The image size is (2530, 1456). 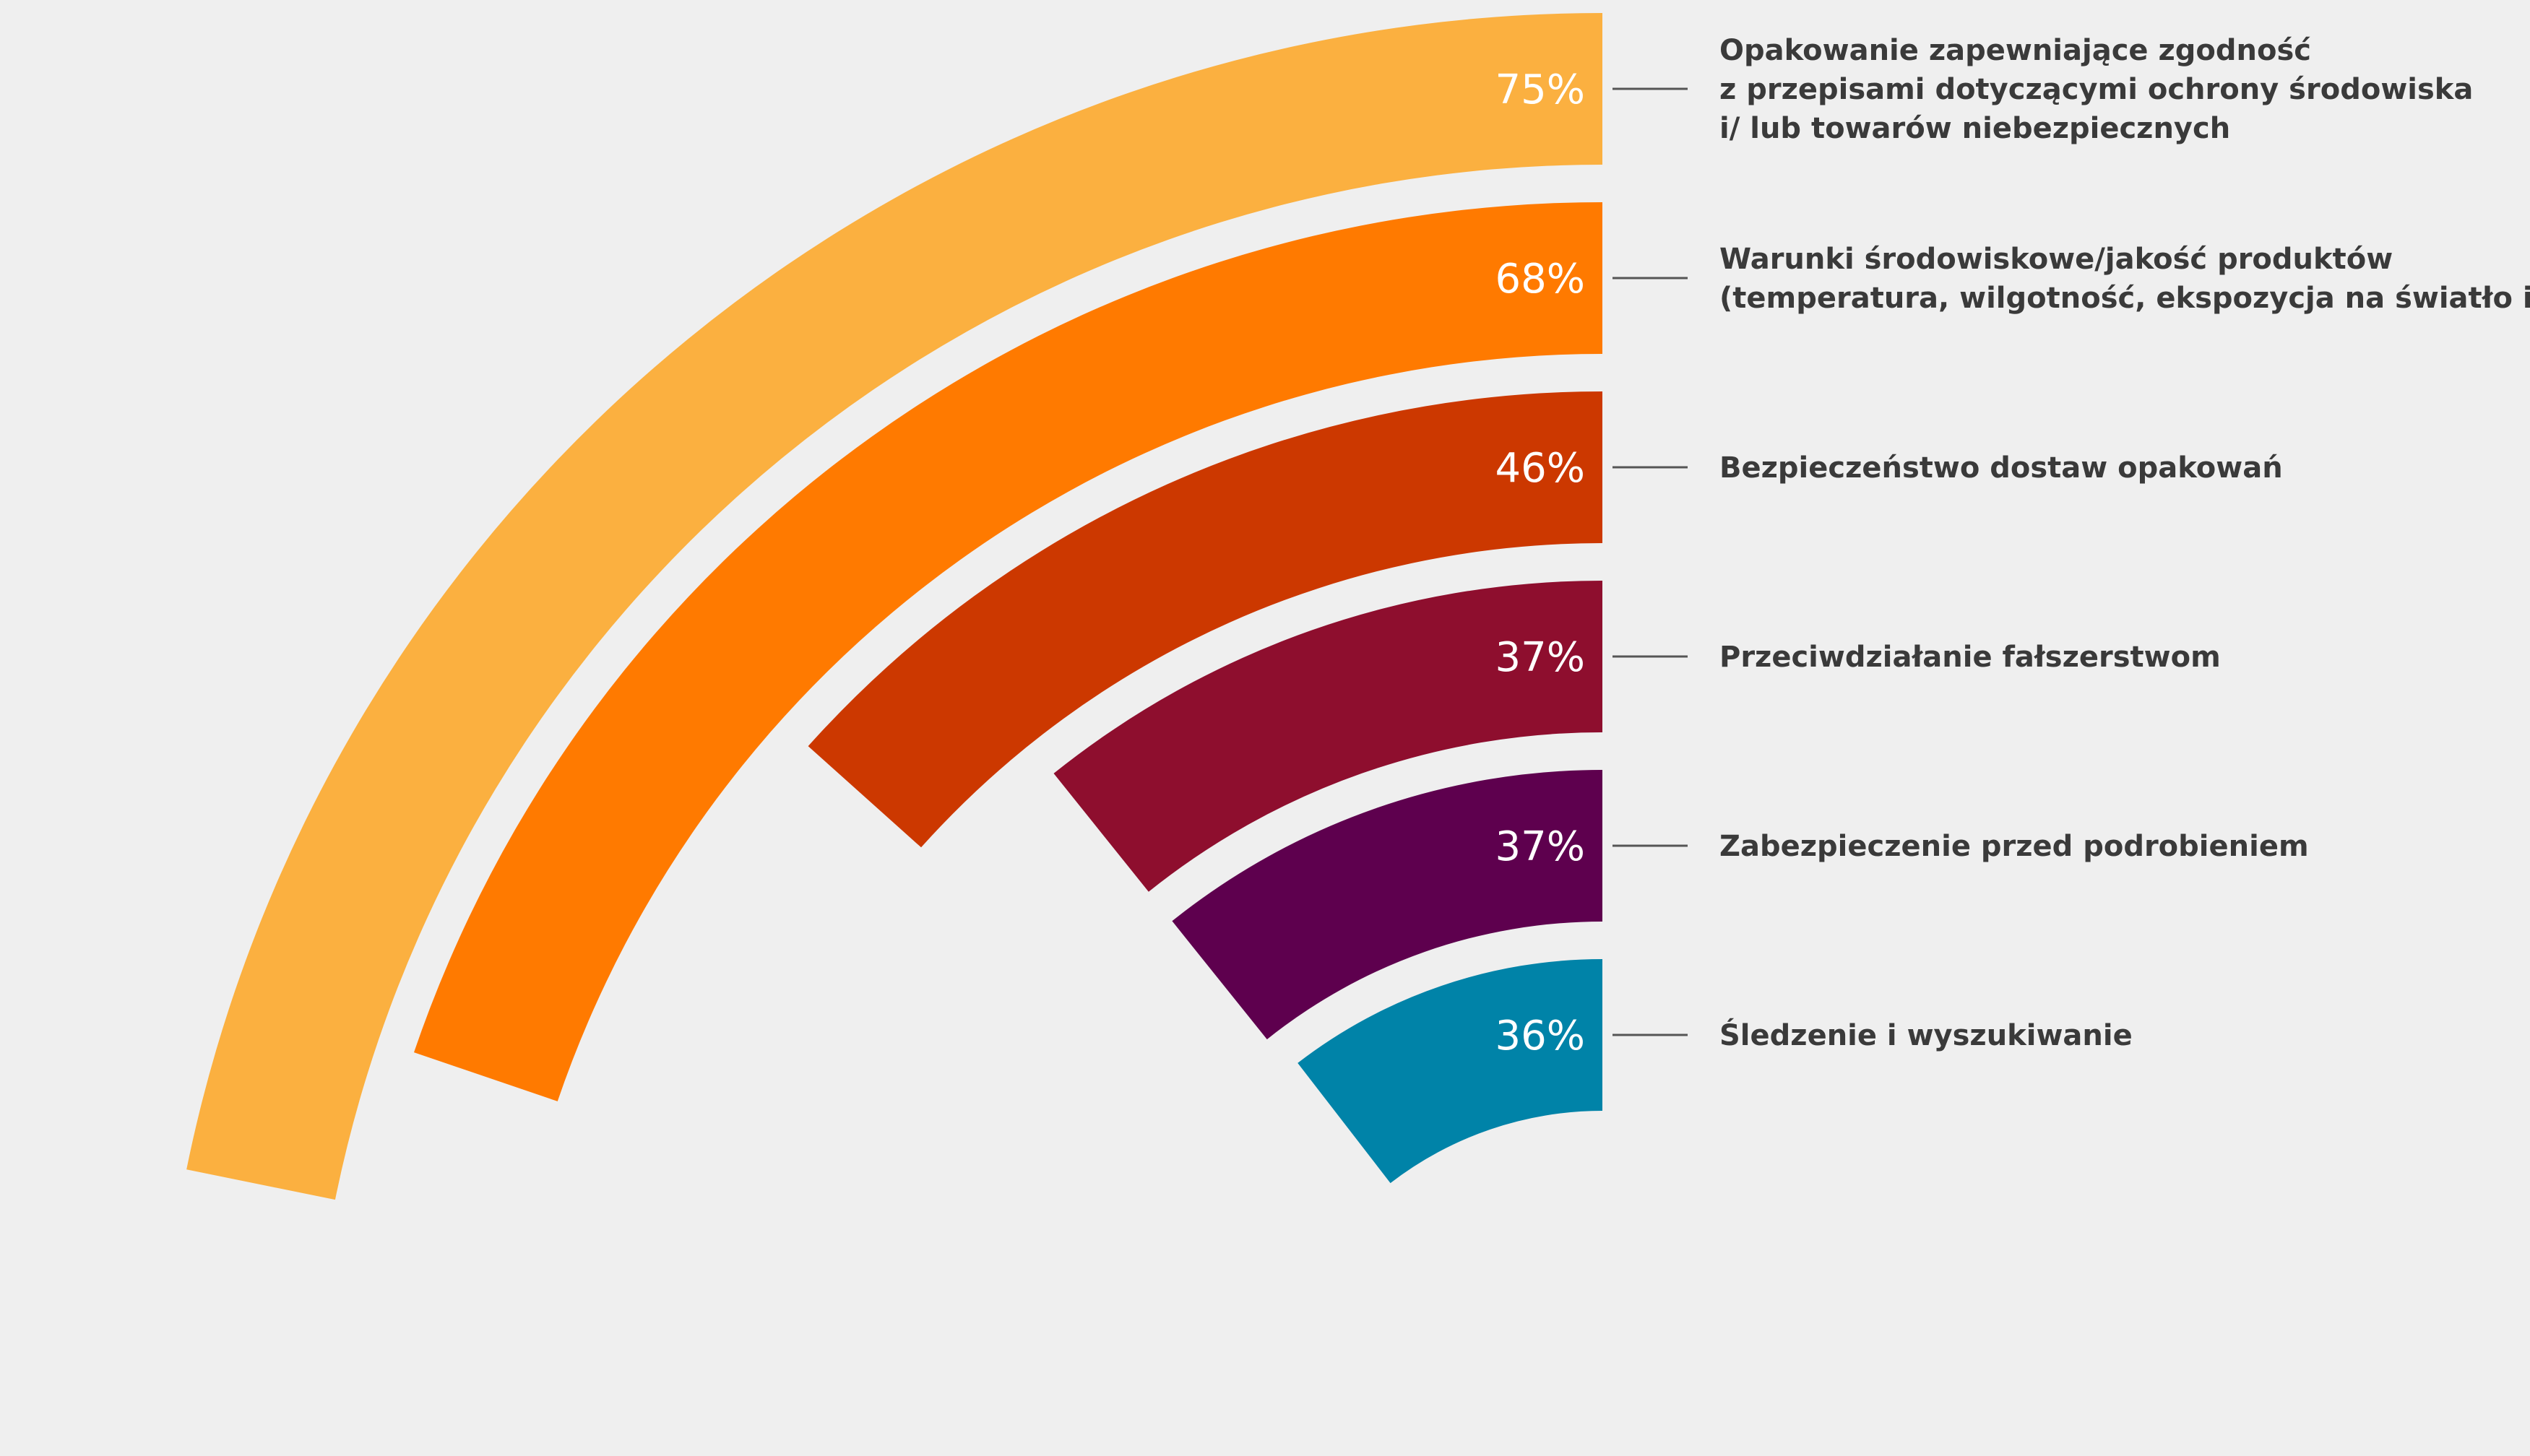 What do you see at coordinates (1540, 89) in the screenshot?
I see `value-label-1: 75%` at bounding box center [1540, 89].